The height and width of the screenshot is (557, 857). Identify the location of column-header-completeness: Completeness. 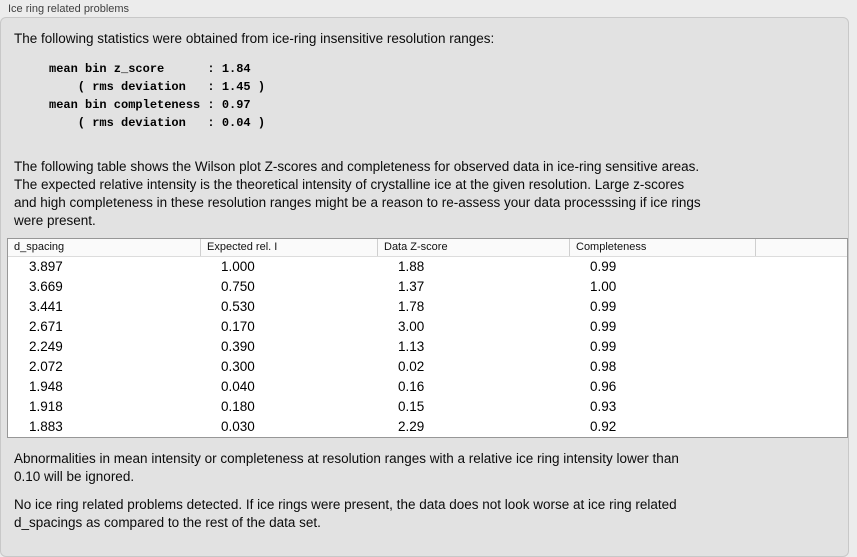
(662, 247).